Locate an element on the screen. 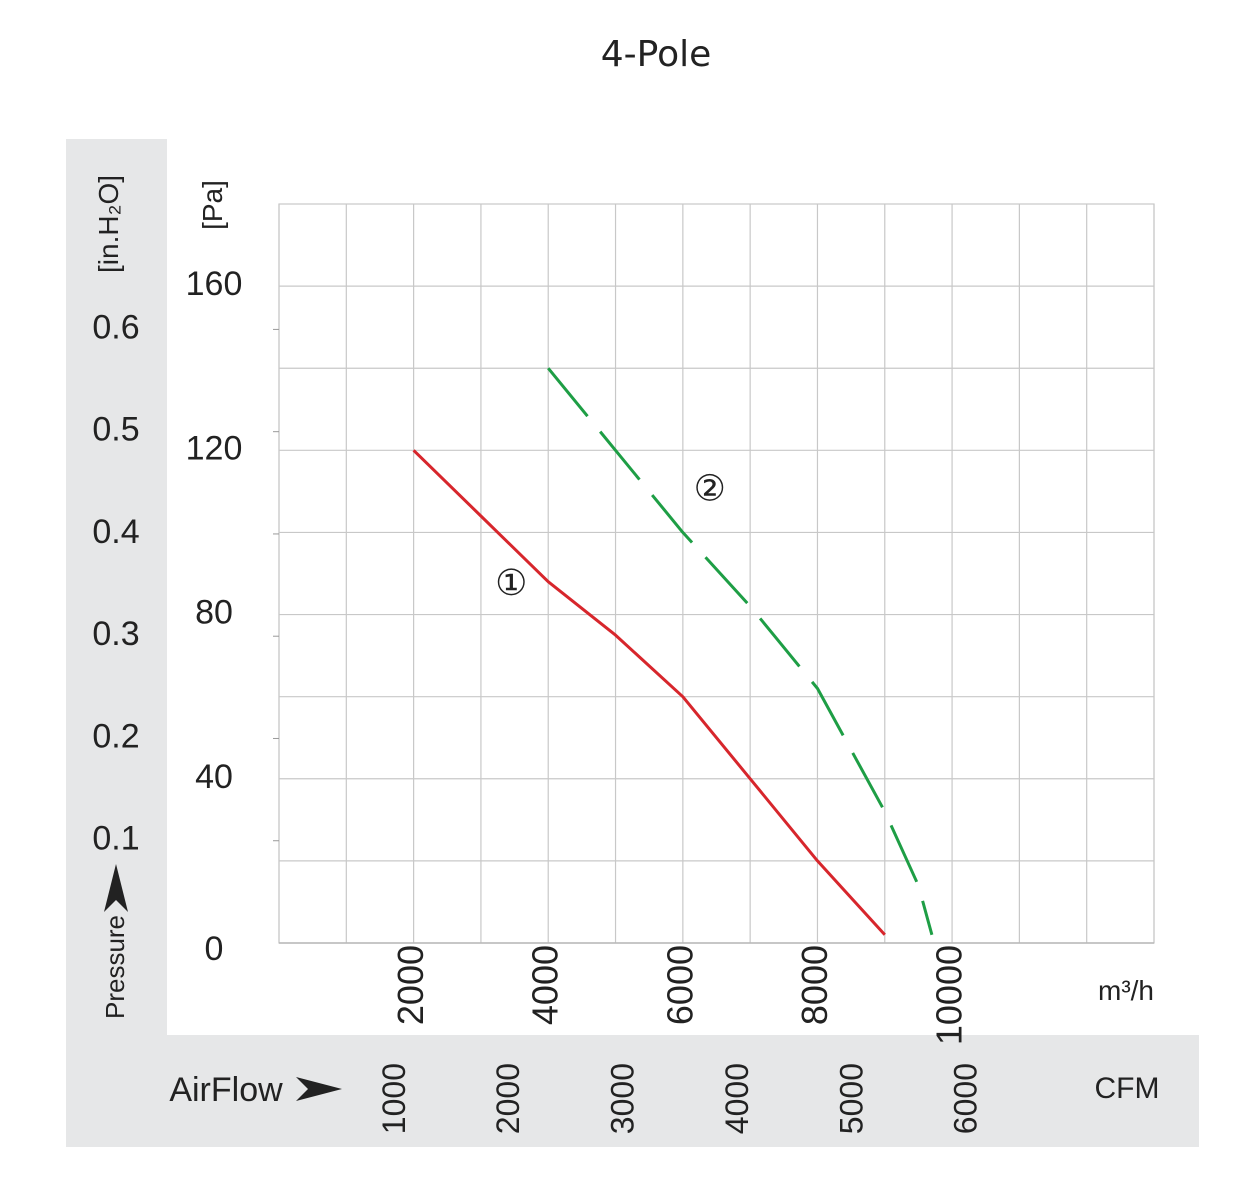 The width and height of the screenshot is (1256, 1199). series-label-1: ① is located at coordinates (511, 583).